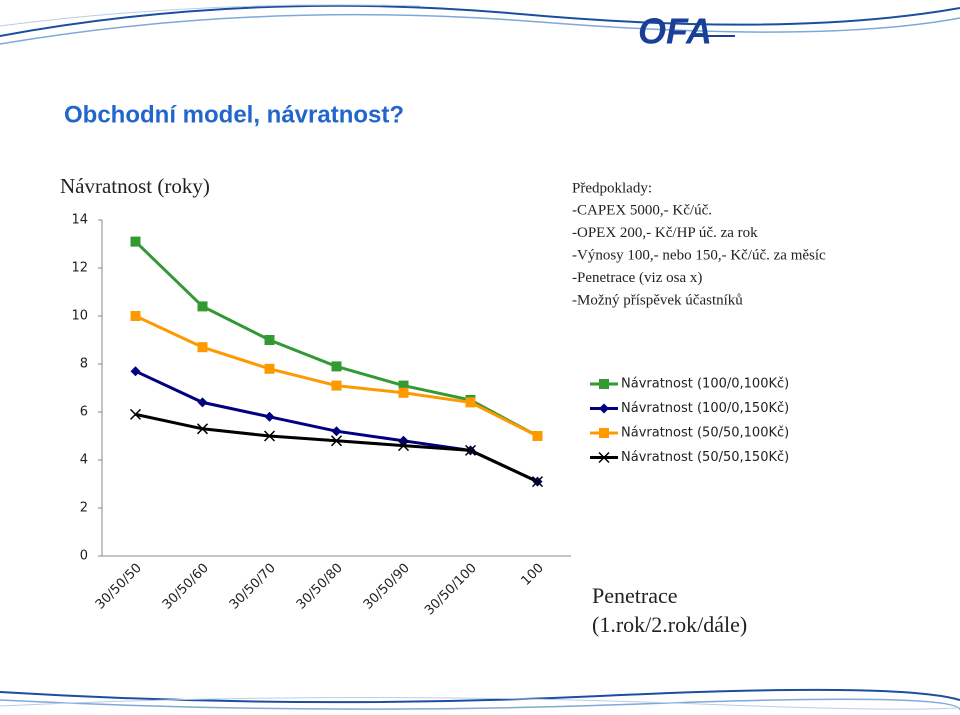  What do you see at coordinates (642, 210) in the screenshot?
I see `note-line: -CAPEX 5000,- Kč/úč.` at bounding box center [642, 210].